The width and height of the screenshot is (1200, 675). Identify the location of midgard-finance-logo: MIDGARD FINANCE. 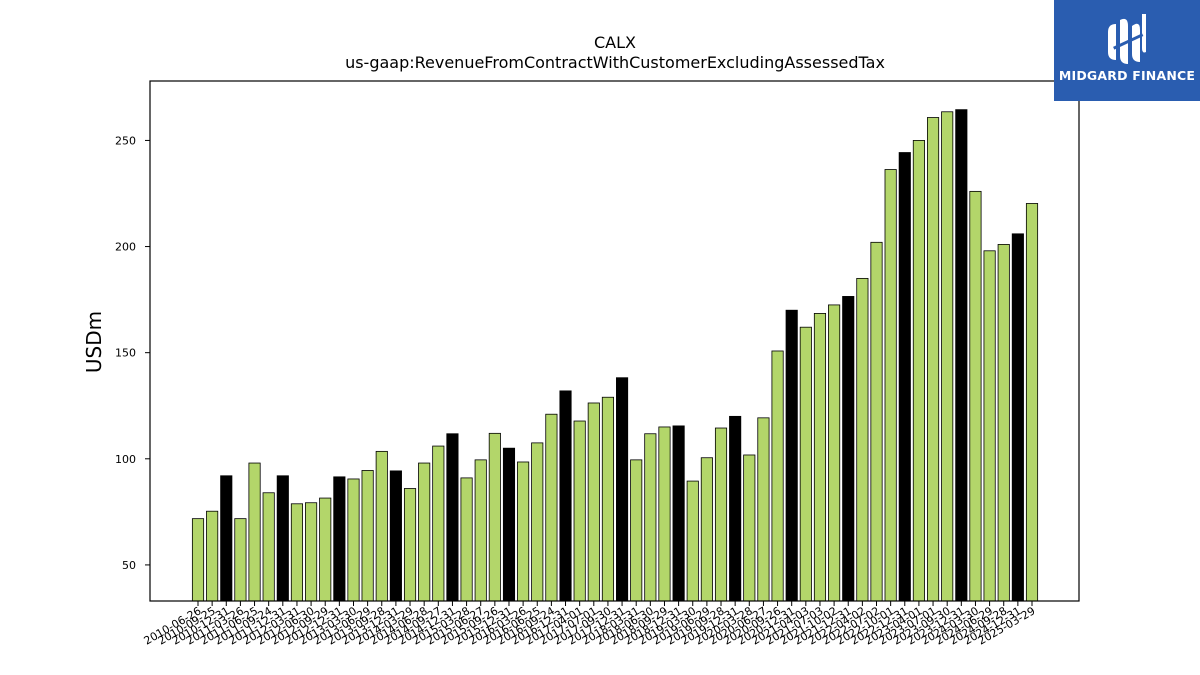
(1127, 50).